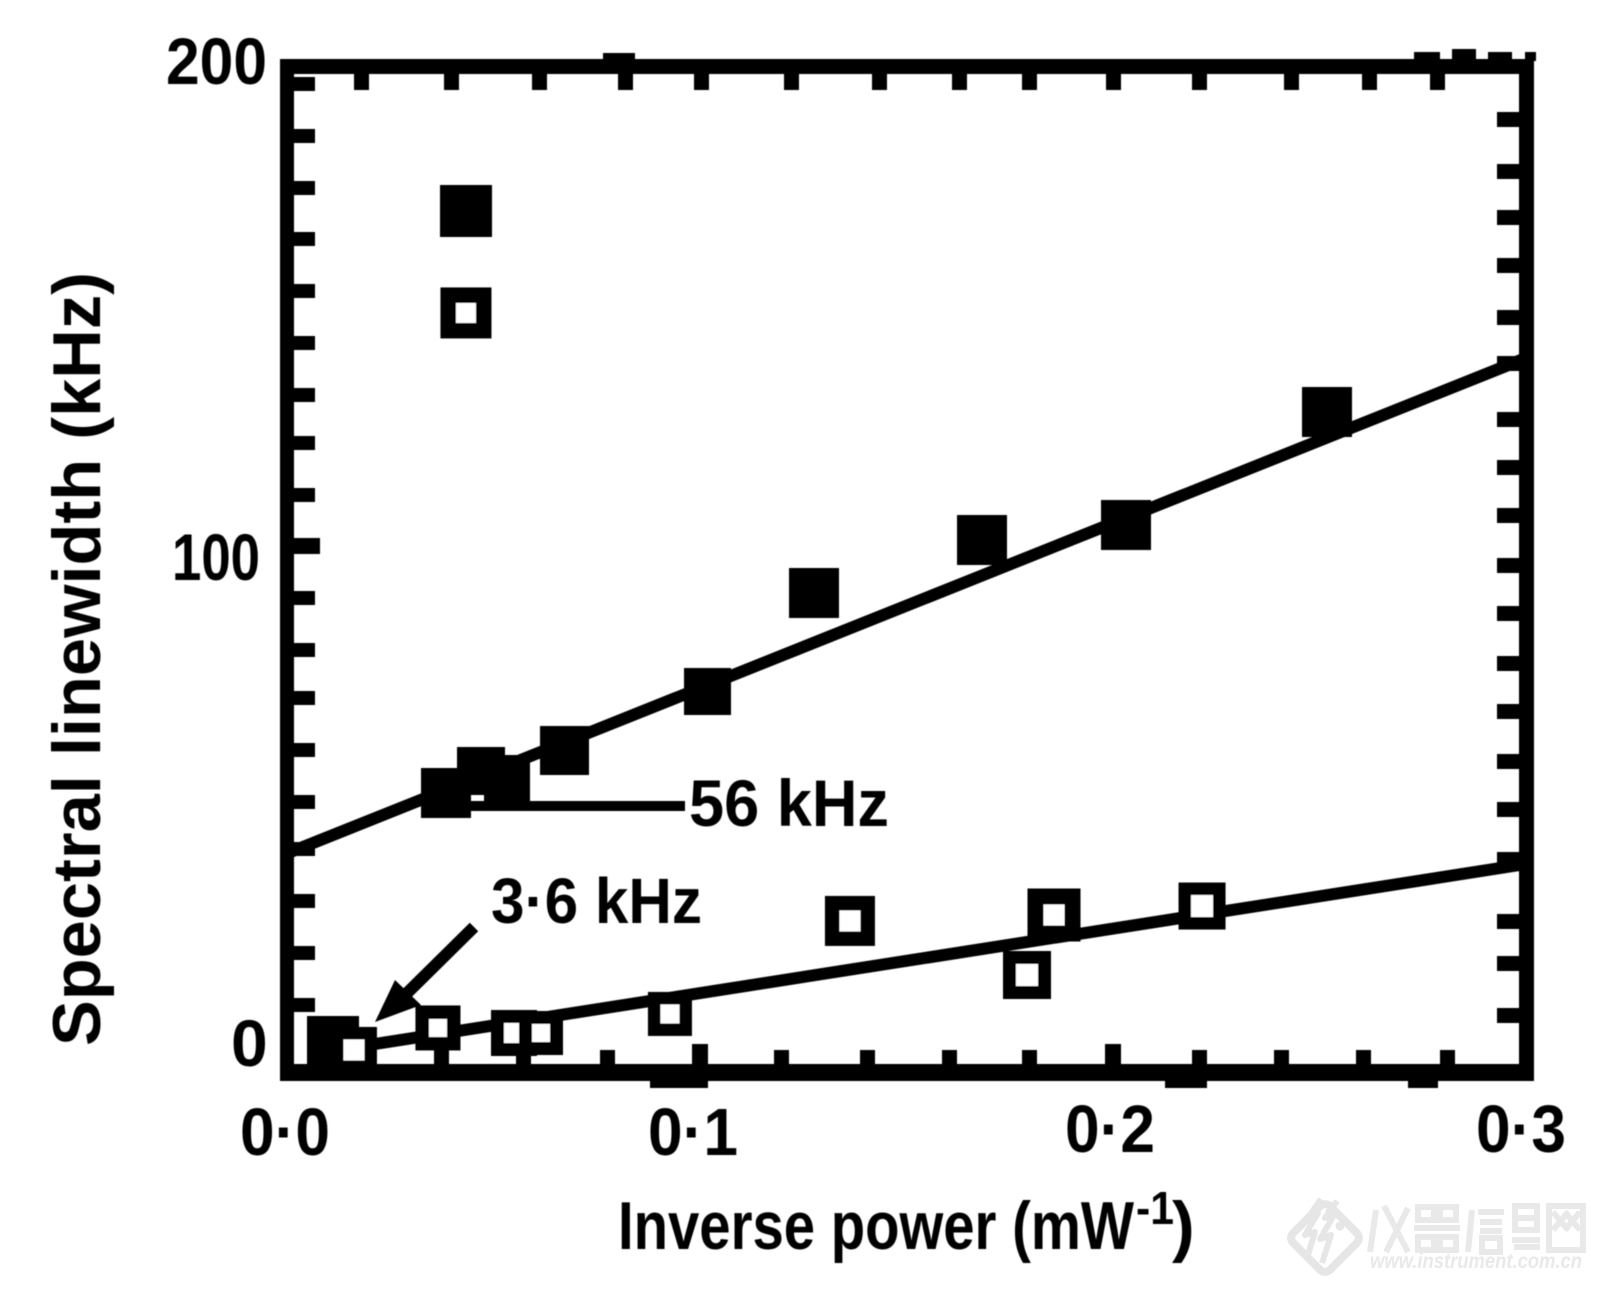 This screenshot has width=1610, height=1297. What do you see at coordinates (693, 1132) in the screenshot?
I see `svg-text: 0·1` at bounding box center [693, 1132].